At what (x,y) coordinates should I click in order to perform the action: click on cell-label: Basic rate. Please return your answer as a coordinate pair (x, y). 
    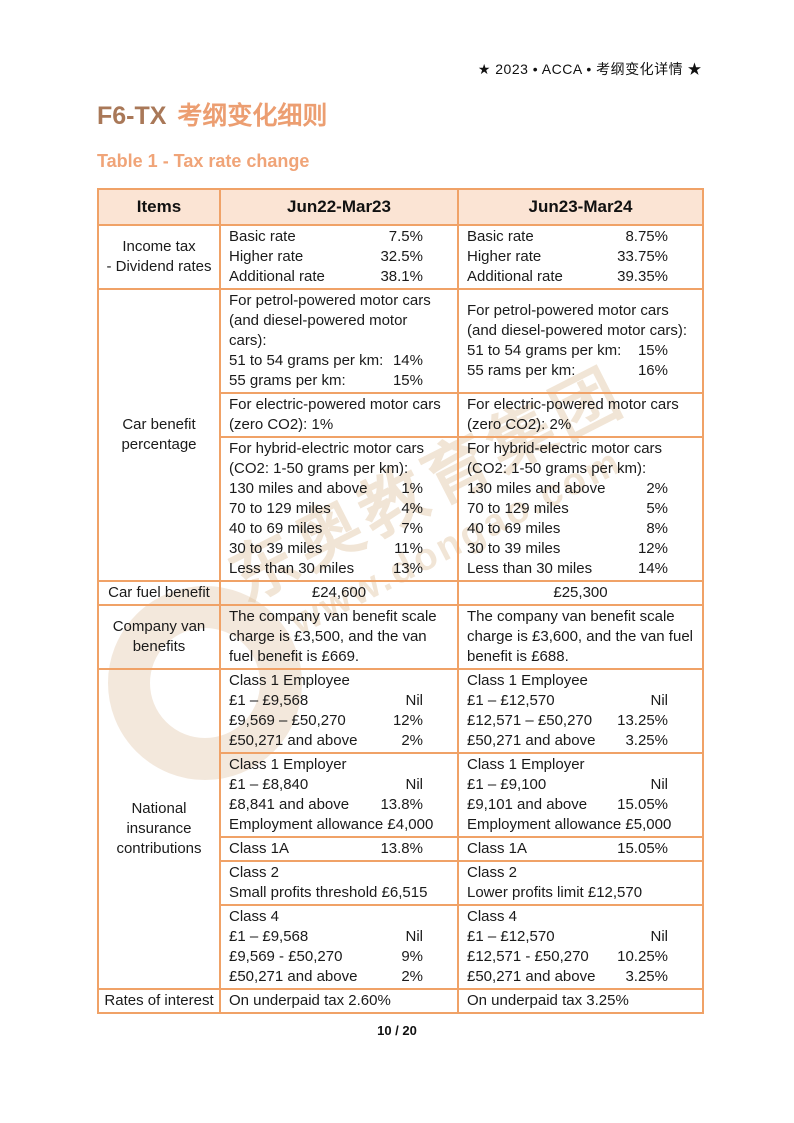
    Looking at the image, I should click on (262, 236).